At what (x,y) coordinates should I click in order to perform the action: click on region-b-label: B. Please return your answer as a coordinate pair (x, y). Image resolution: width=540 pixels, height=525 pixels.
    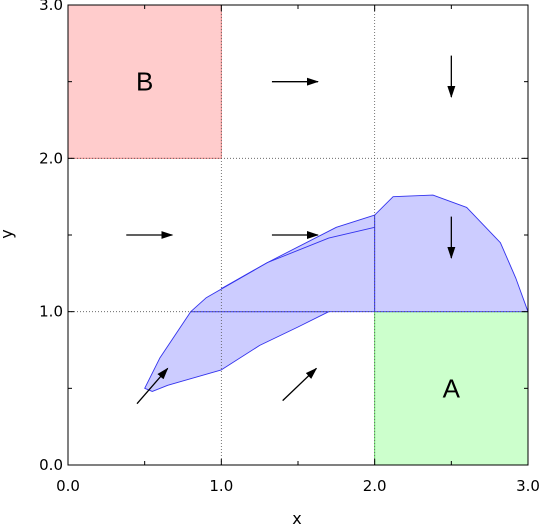
    Looking at the image, I should click on (144, 82).